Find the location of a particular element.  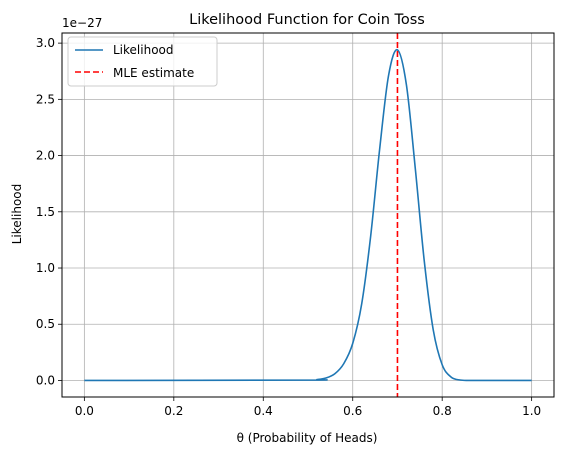

x-axis-label: θ (Probability of Heads) is located at coordinates (307, 438).